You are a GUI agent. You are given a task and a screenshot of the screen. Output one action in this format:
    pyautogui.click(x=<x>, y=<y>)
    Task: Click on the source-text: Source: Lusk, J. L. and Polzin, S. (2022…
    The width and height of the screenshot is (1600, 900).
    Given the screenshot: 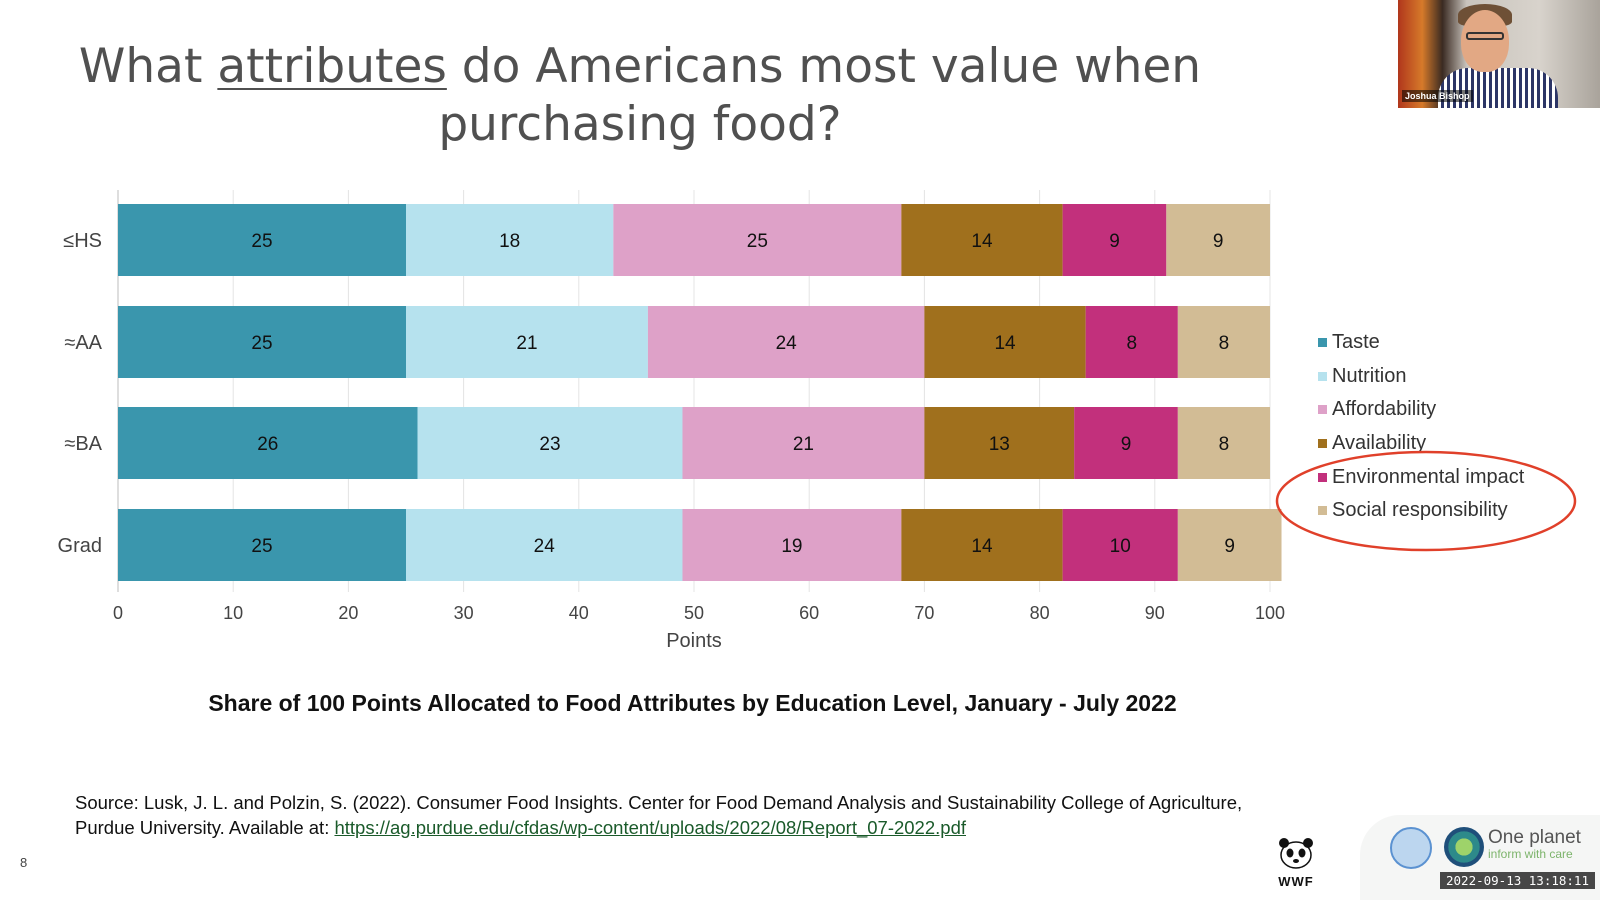 What is the action you would take?
    pyautogui.click(x=659, y=815)
    